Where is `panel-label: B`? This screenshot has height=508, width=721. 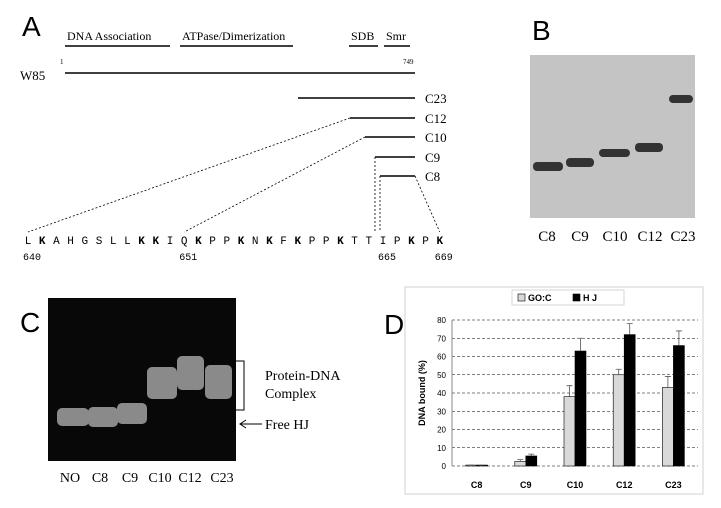 panel-label: B is located at coordinates (541, 30).